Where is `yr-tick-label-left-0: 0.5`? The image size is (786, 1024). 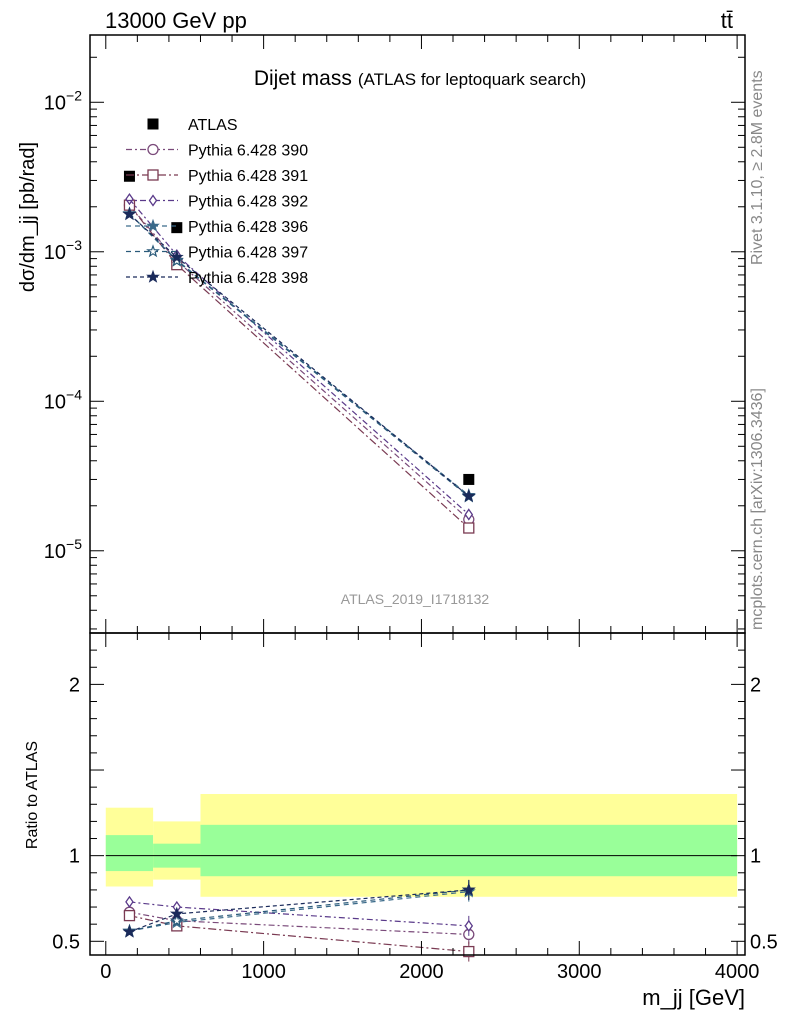
yr-tick-label-left-0: 0.5 is located at coordinates (66, 942).